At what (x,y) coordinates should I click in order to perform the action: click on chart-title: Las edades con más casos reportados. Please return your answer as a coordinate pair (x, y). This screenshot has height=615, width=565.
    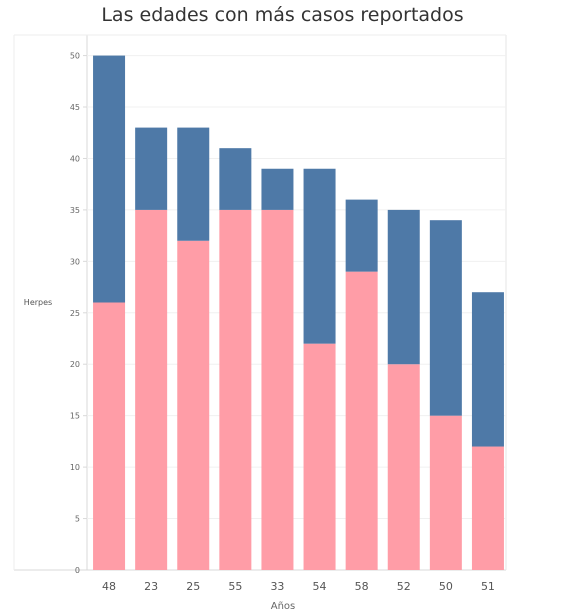
    Looking at the image, I should click on (282, 15).